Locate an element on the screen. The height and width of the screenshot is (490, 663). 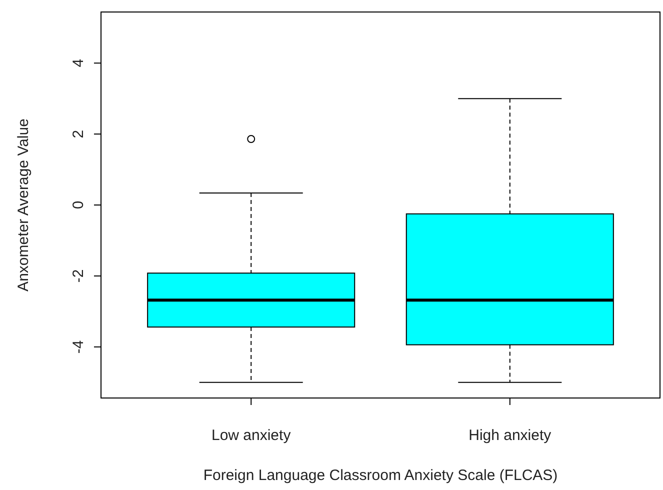
y-tick-label: -4 is located at coordinates (78, 347).